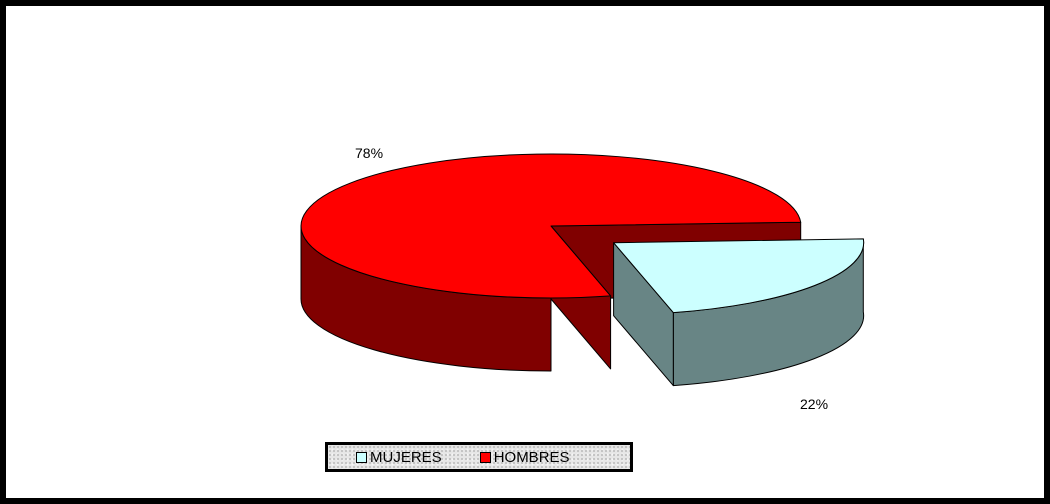  I want to click on legend-swatch-mujeres, so click(361, 457).